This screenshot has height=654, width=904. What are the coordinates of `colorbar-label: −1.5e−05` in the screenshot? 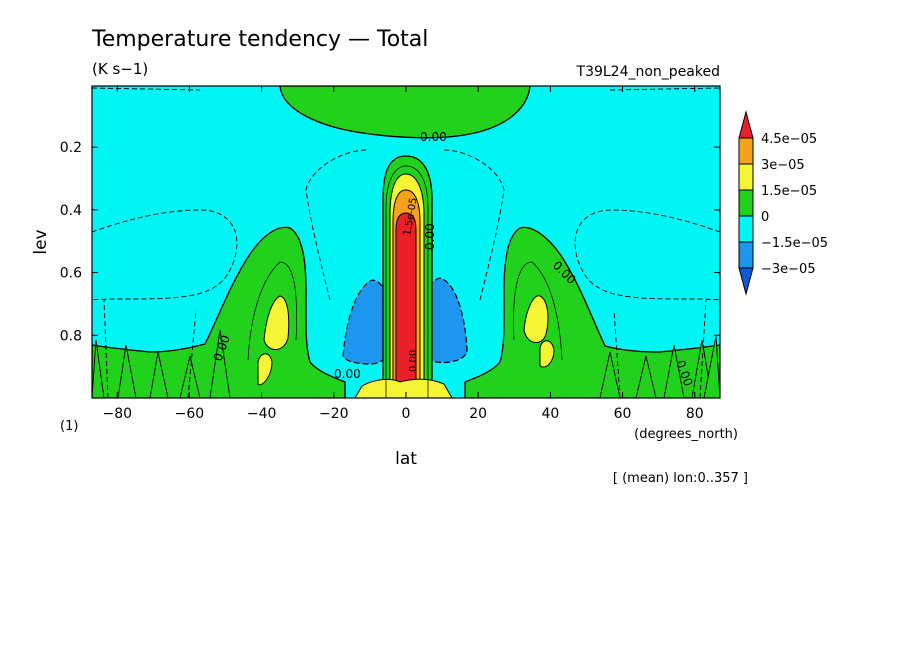 It's located at (794, 243).